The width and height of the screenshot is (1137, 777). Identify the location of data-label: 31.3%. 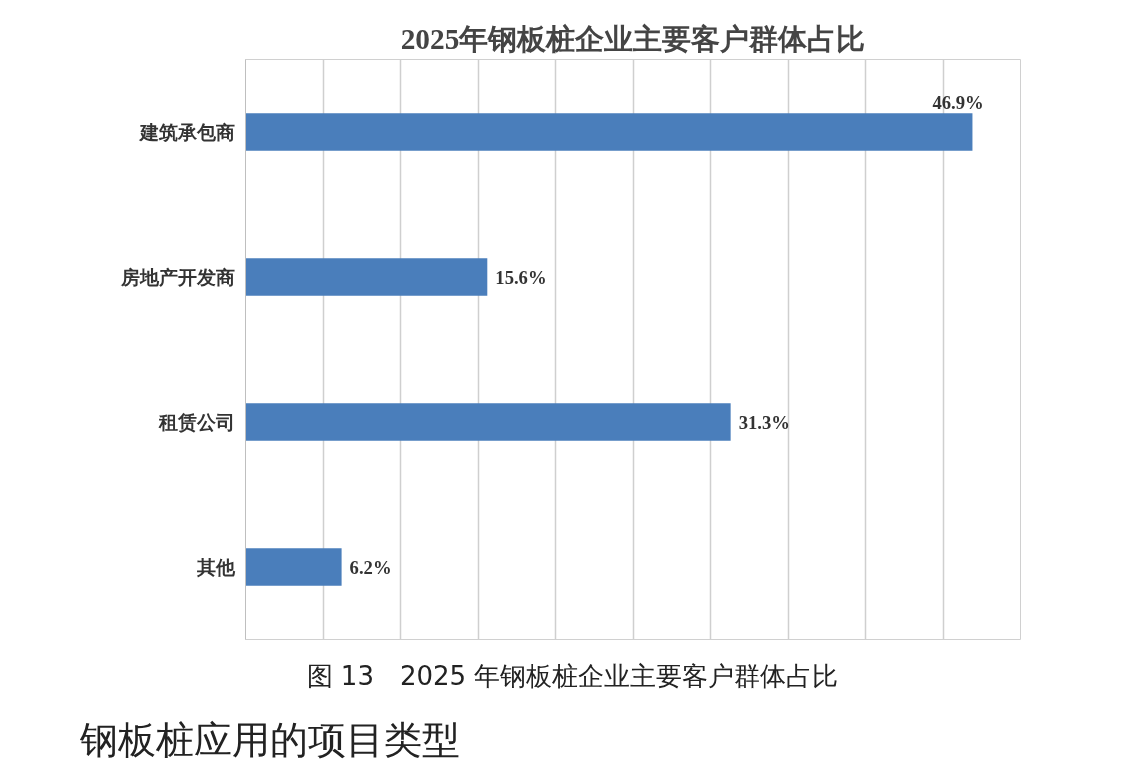
(764, 422).